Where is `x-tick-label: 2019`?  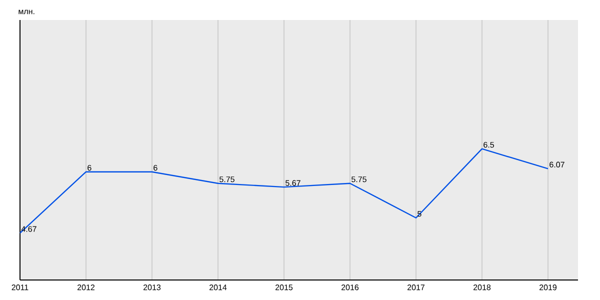 x-tick-label: 2019 is located at coordinates (548, 287).